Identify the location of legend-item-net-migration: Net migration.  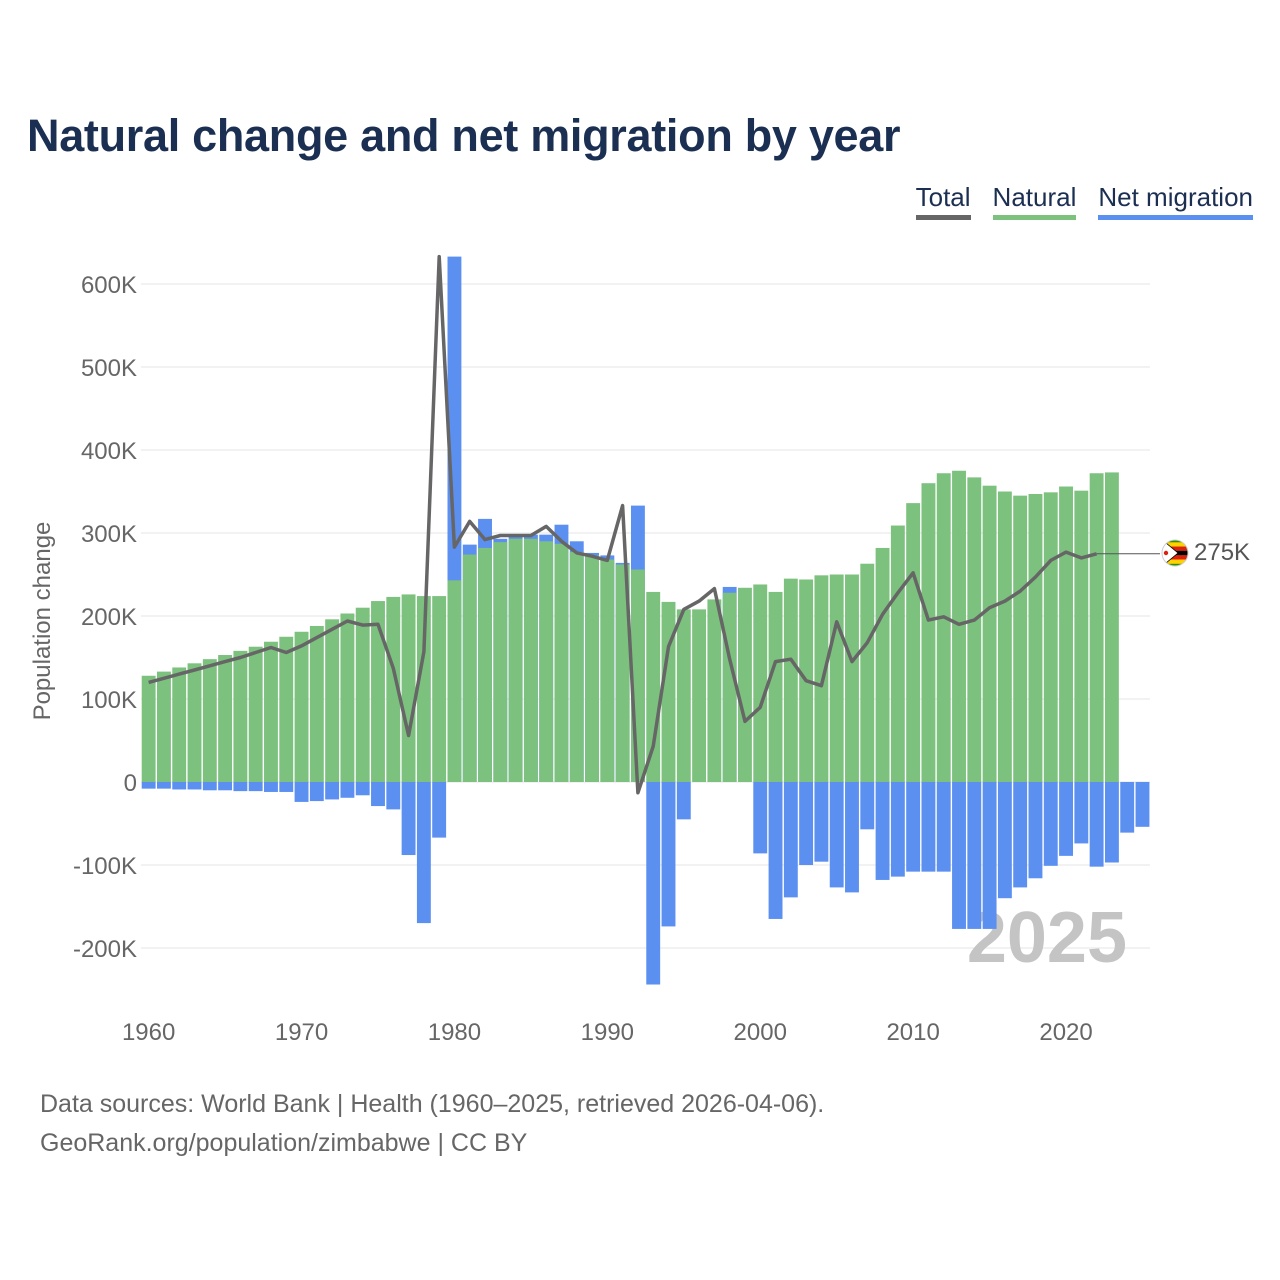
(1175, 201).